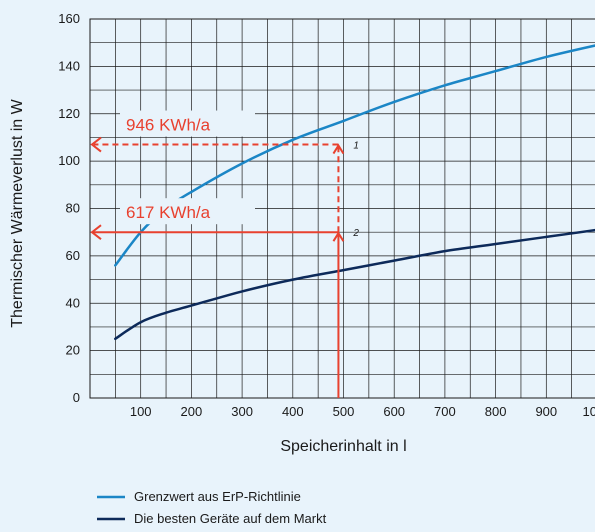 The width and height of the screenshot is (595, 532). I want to click on x-tick-label: 500, so click(344, 411).